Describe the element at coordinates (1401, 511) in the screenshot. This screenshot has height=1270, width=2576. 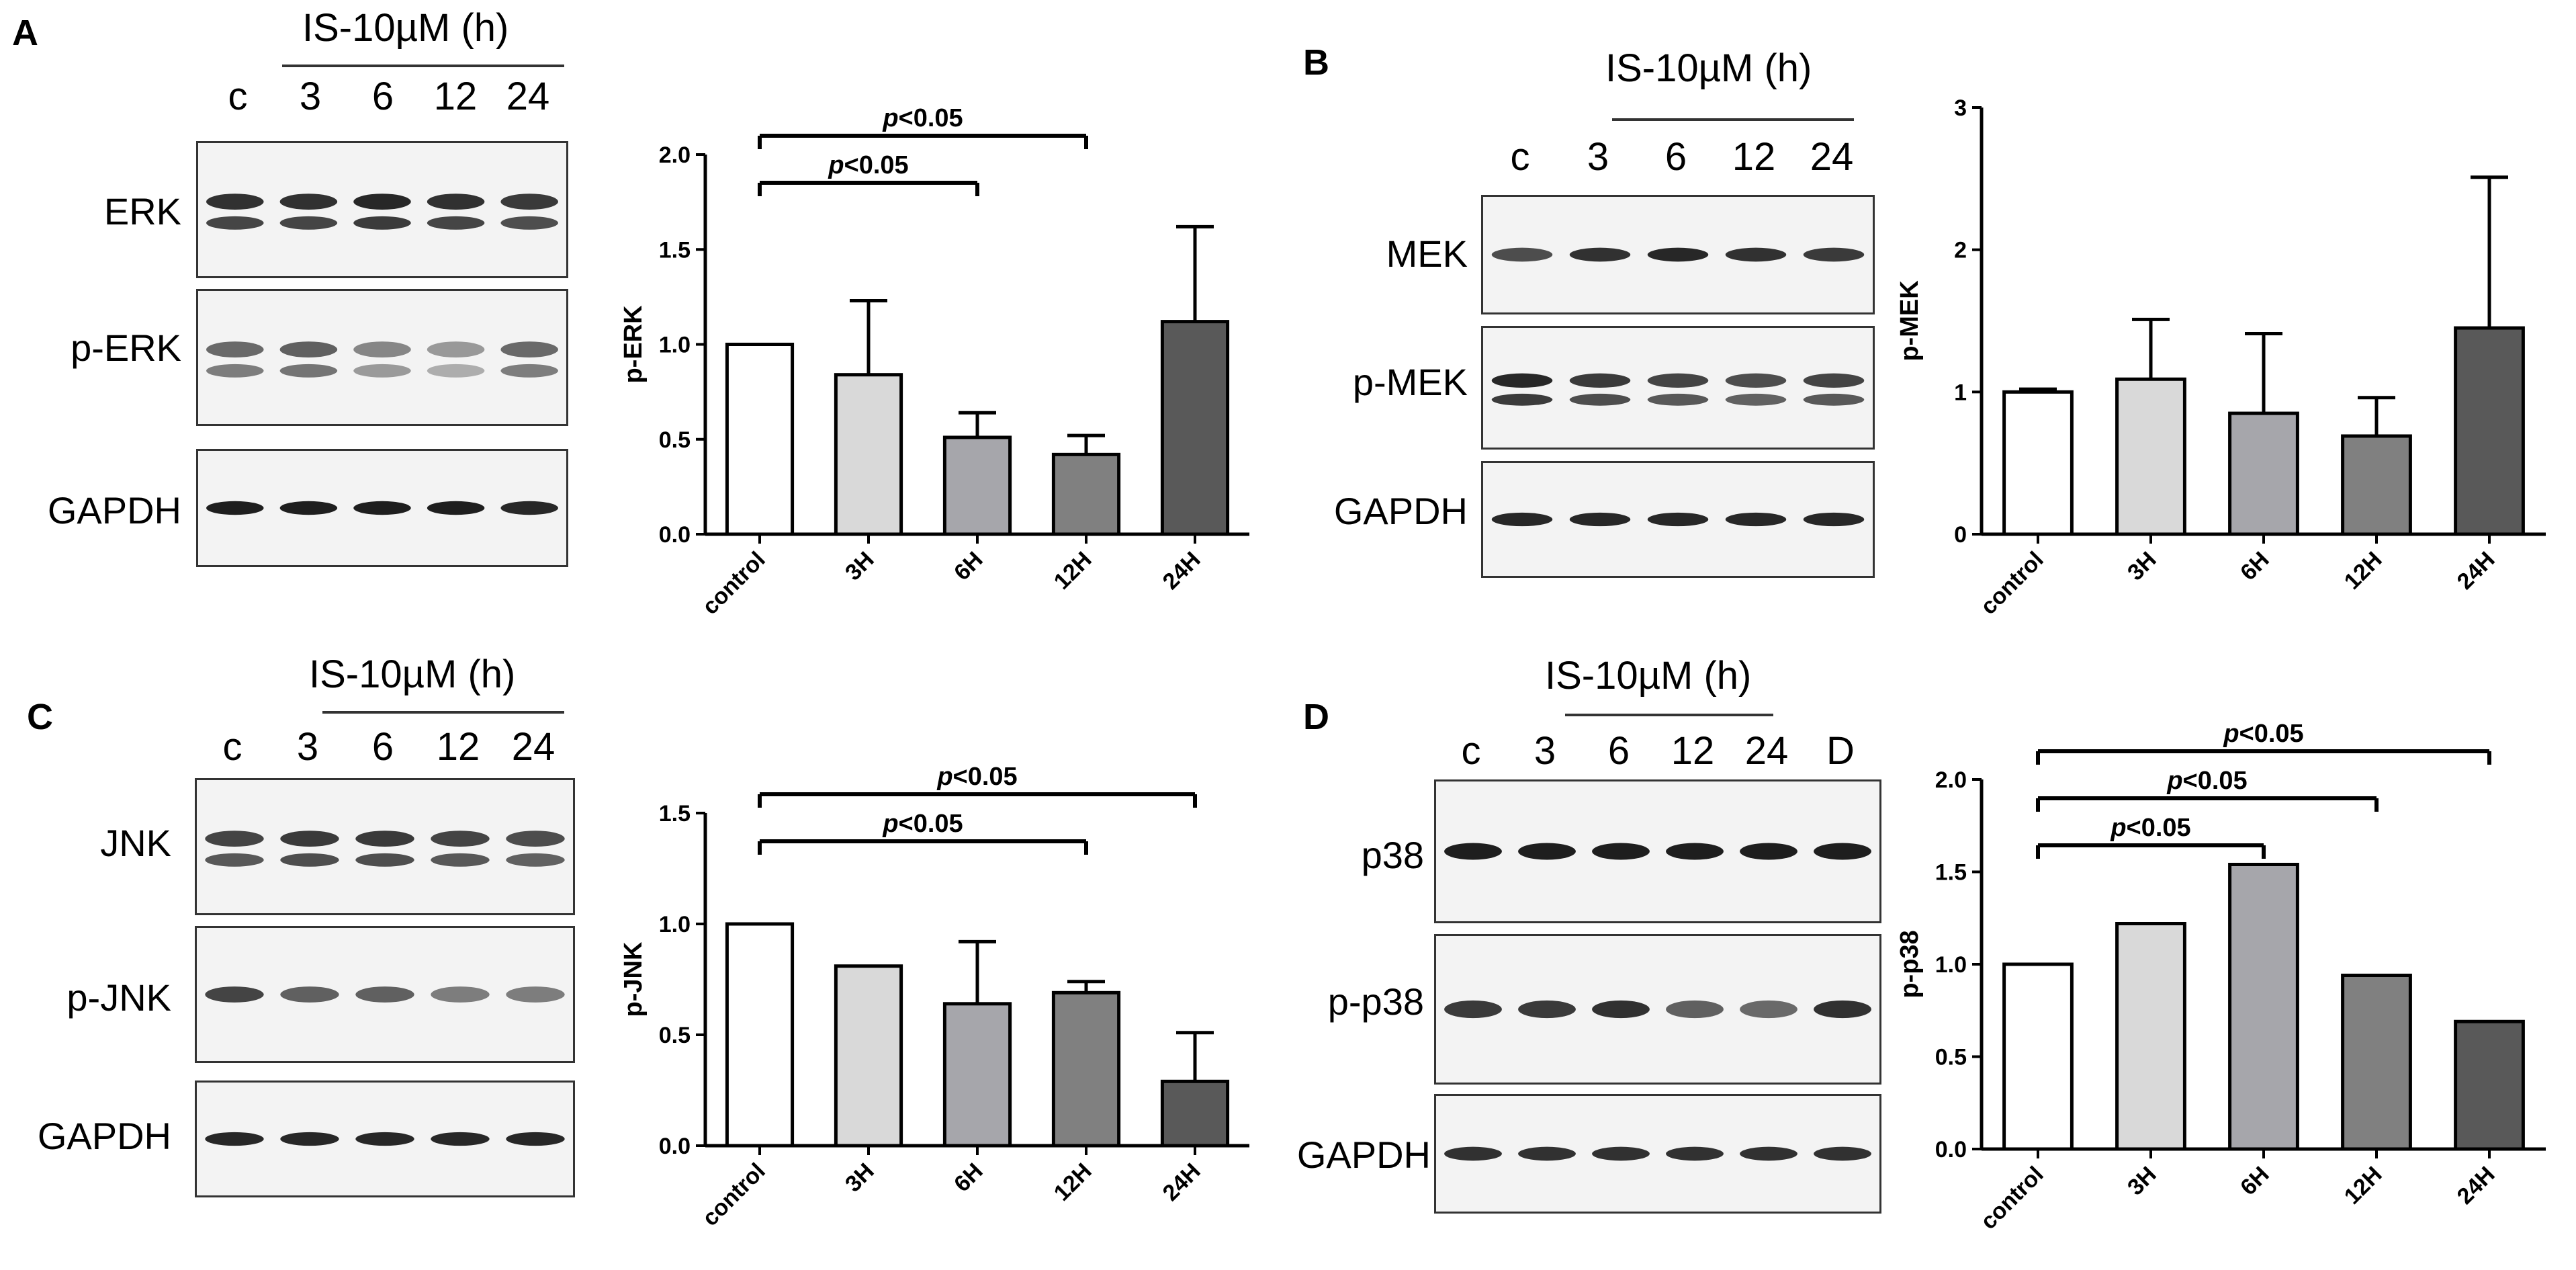
I see `blot-label-gapdh-b: GAPDH` at that location.